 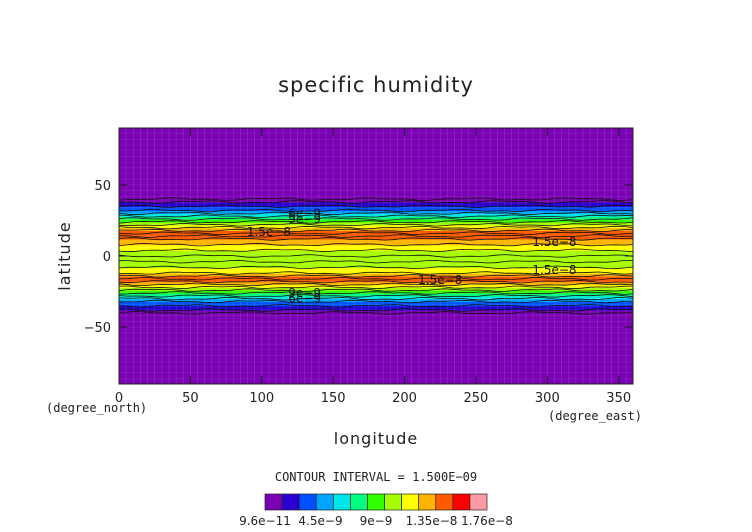 What do you see at coordinates (376, 438) in the screenshot?
I see `x-axis-label: longitude` at bounding box center [376, 438].